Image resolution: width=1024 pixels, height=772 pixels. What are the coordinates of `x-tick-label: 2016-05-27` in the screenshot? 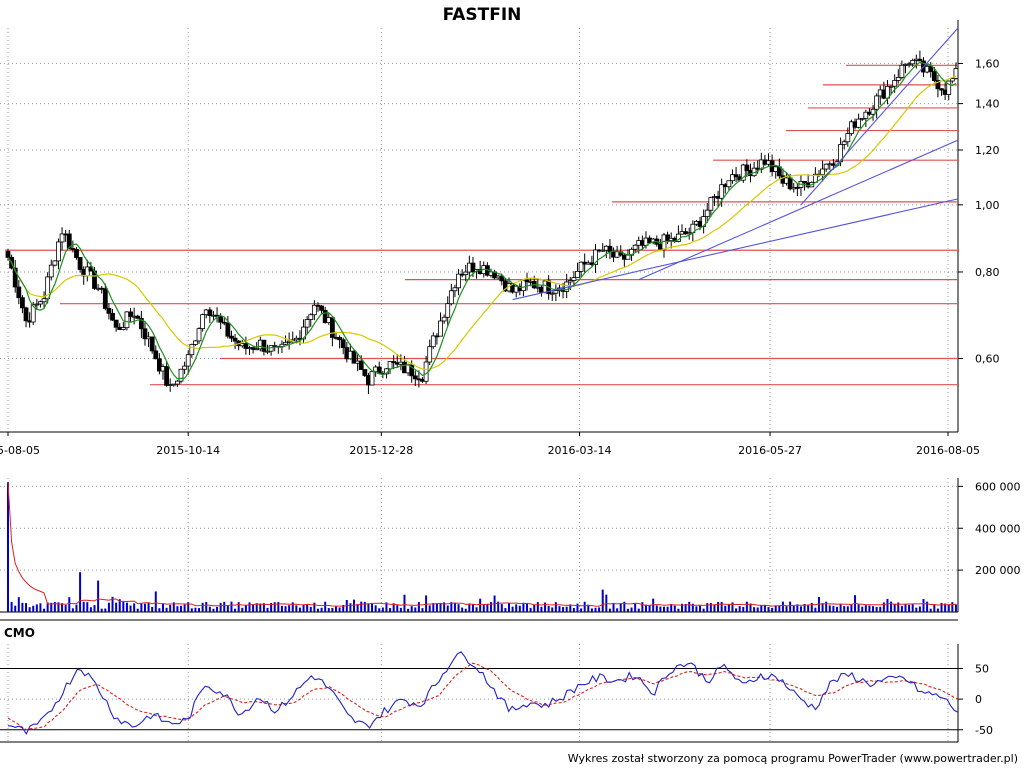 It's located at (770, 450).